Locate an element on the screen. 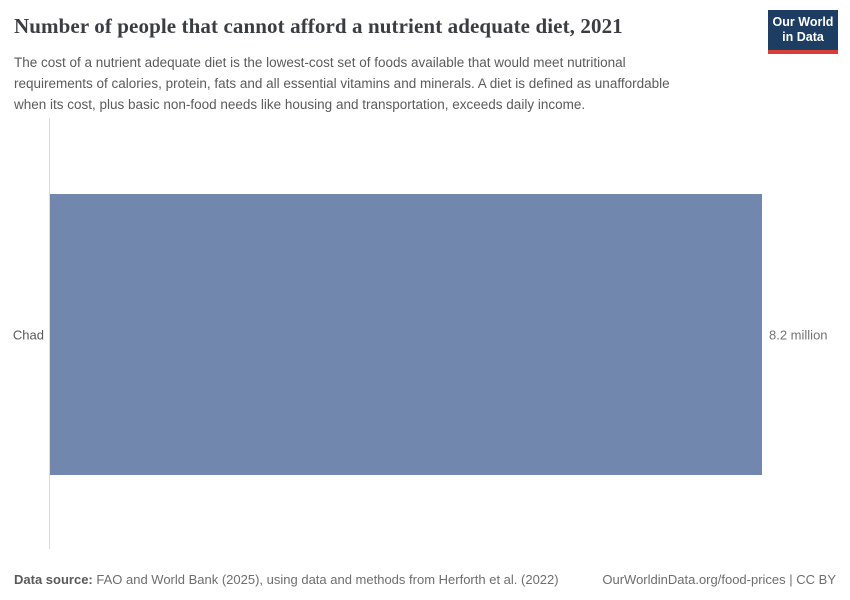 This screenshot has width=850, height=600. entity-label: Chad is located at coordinates (28, 334).